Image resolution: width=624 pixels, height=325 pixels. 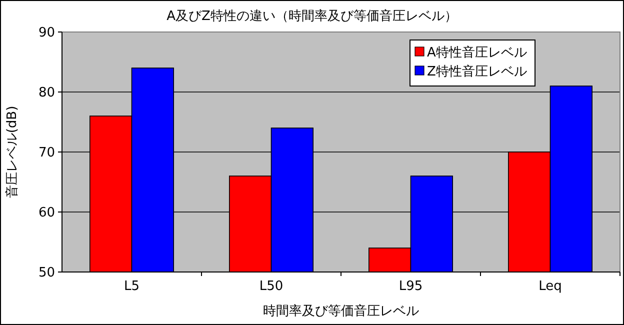 I want to click on legend-label: Z特性音圧レベル, so click(x=477, y=72).